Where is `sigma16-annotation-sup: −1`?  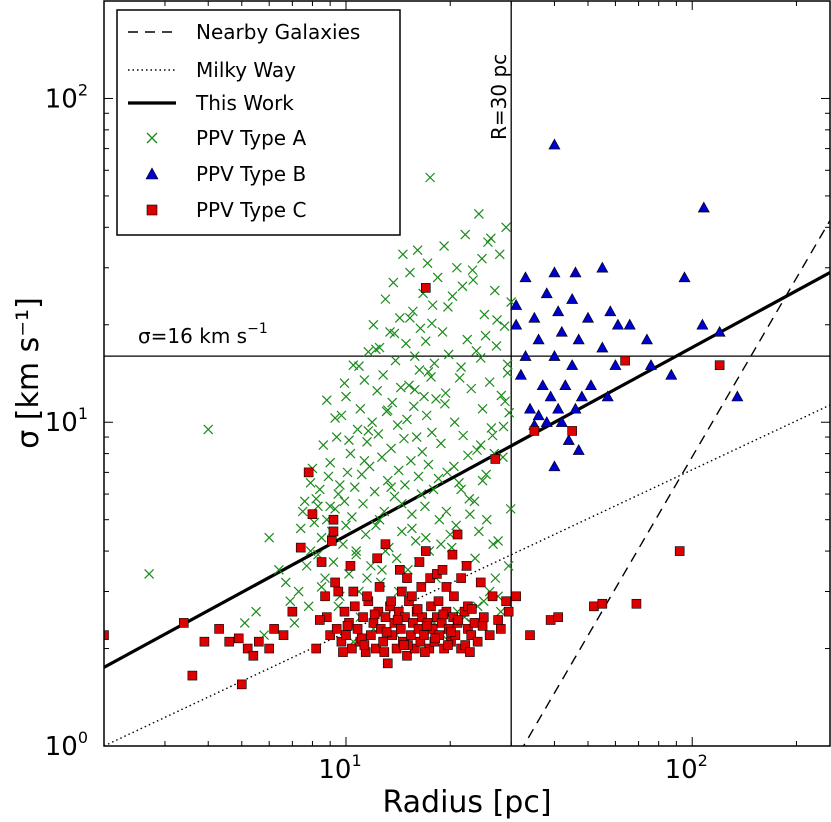
sigma16-annotation-sup: −1 is located at coordinates (257, 329).